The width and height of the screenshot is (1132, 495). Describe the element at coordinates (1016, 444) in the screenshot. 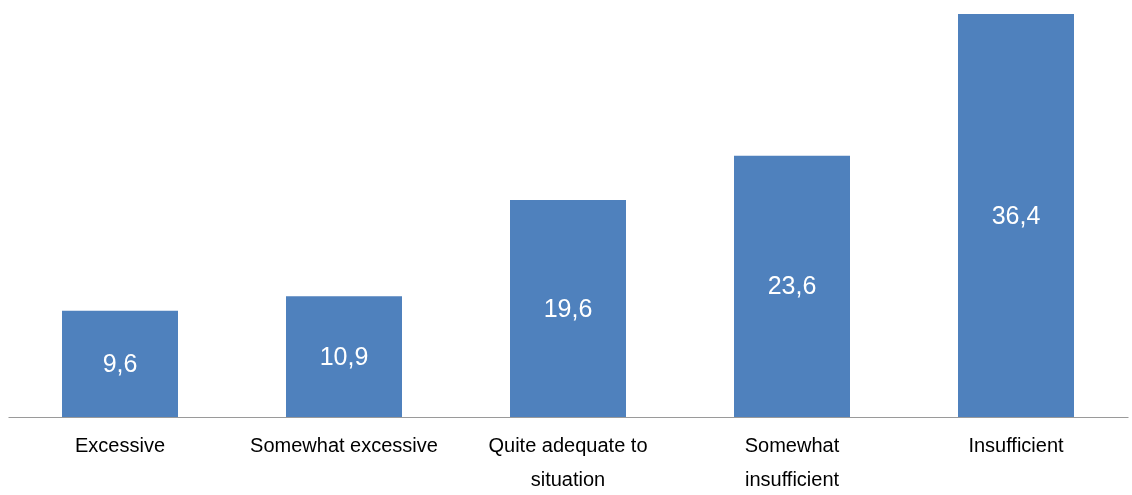

I see `x-tick-label: Insufficient` at that location.